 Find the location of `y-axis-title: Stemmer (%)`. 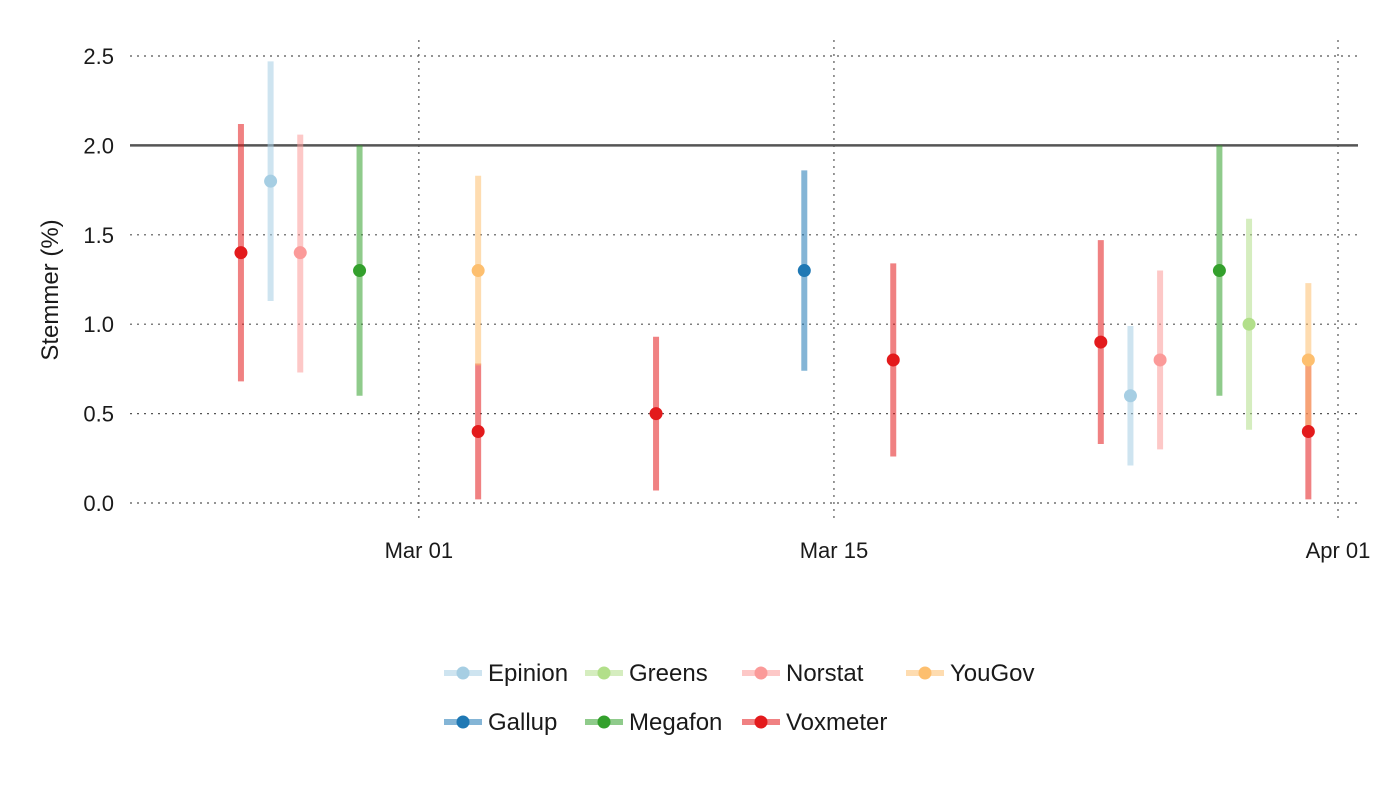

y-axis-title: Stemmer (%) is located at coordinates (50, 289).